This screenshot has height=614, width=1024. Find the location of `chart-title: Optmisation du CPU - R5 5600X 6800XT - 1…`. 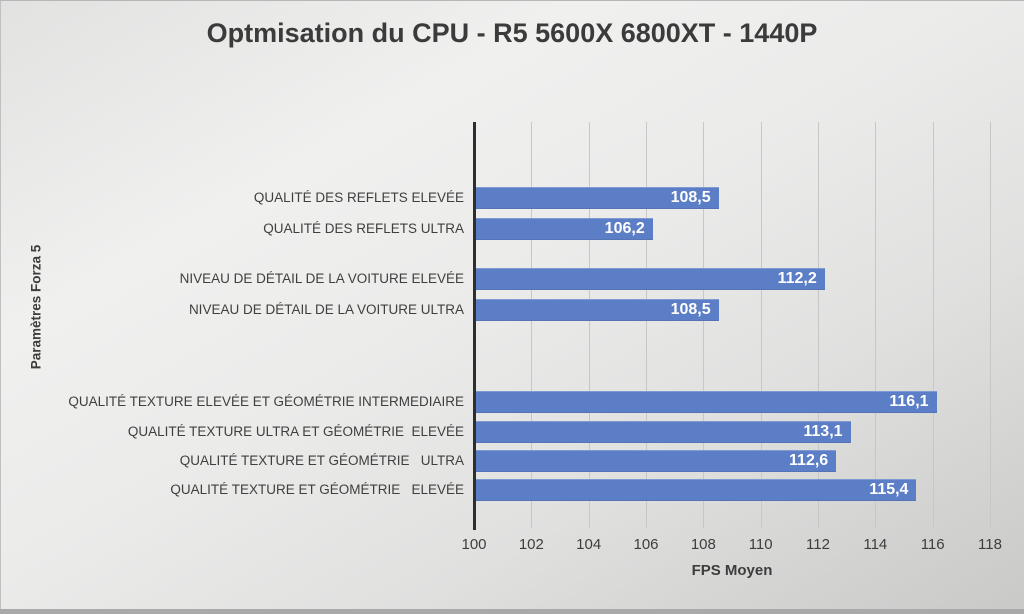

chart-title: Optmisation du CPU - R5 5600X 6800XT - 1… is located at coordinates (512, 33).